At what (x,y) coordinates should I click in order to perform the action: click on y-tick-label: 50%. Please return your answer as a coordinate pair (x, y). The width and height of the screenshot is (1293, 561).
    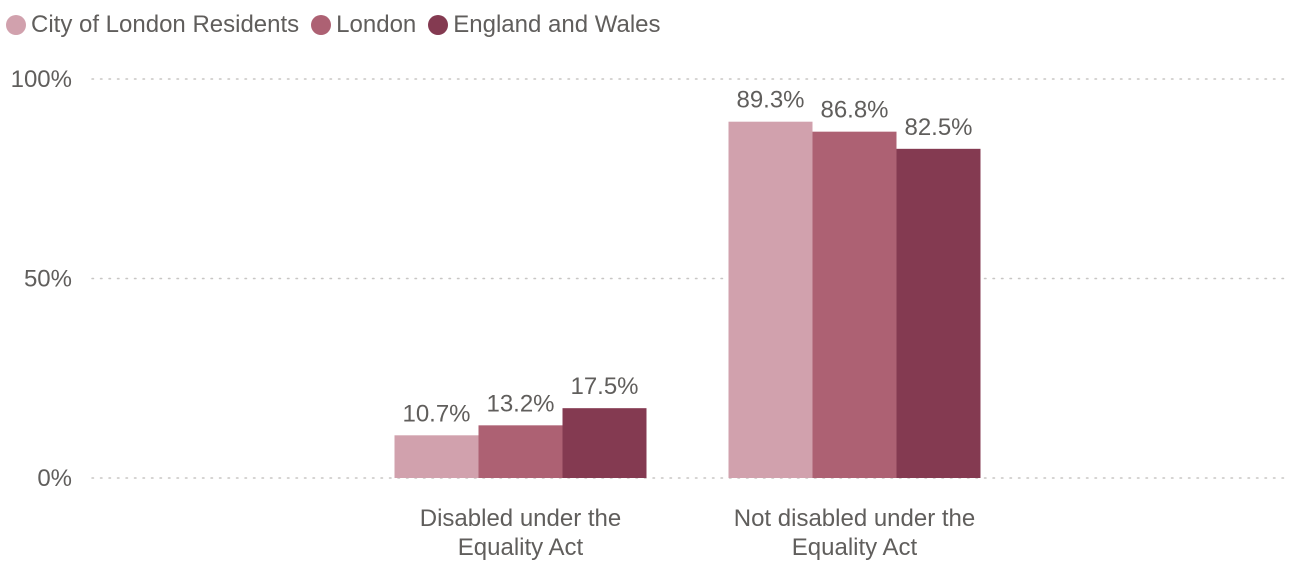
    Looking at the image, I should click on (48, 279).